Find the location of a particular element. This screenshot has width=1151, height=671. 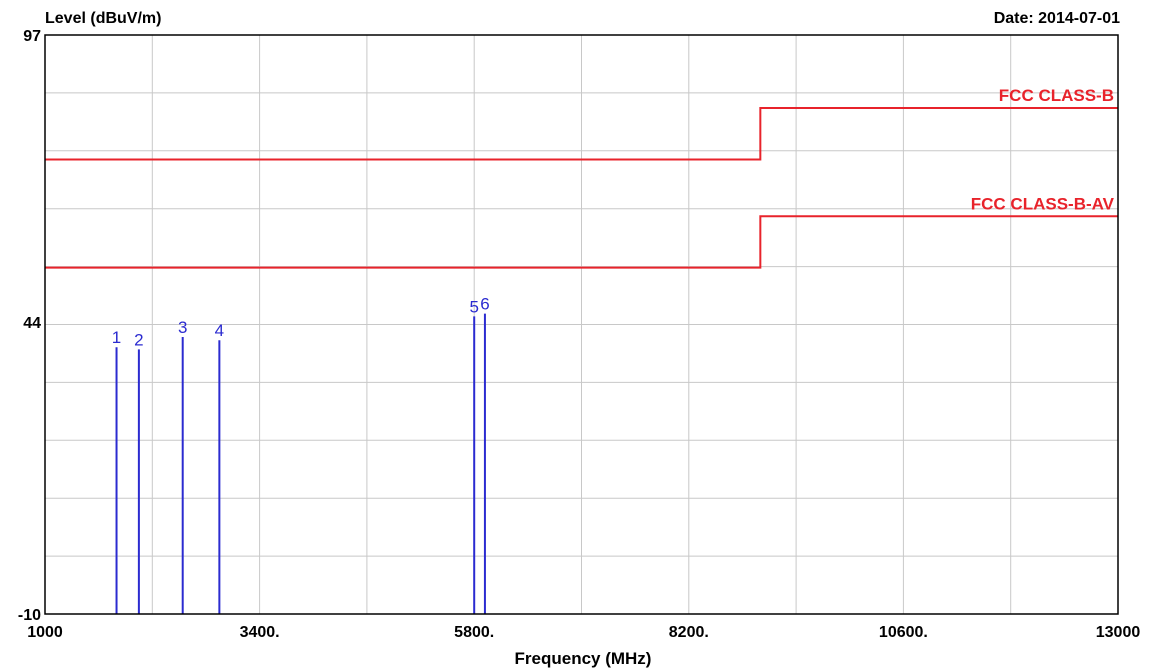

limit-line-label: FCC CLASS-B-AV is located at coordinates (1043, 203).